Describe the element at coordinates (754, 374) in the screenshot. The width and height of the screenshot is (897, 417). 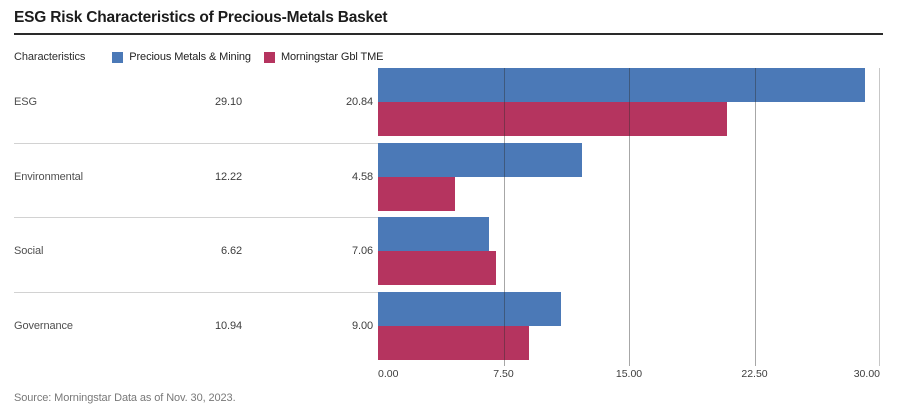
I see `x-tick-22-50: 22.50` at that location.